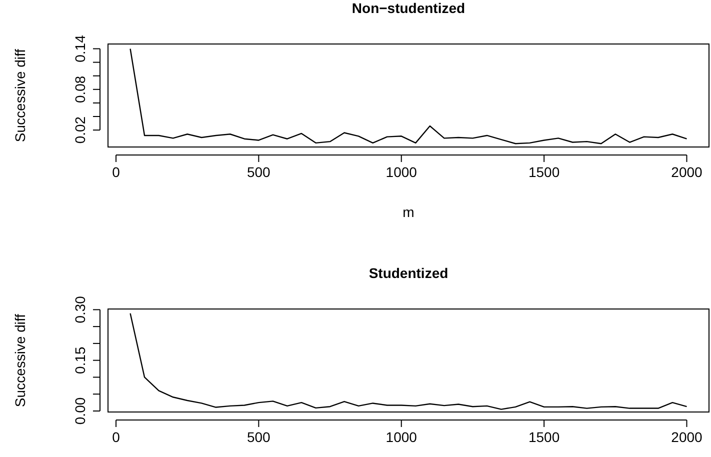 The width and height of the screenshot is (711, 457). What do you see at coordinates (80, 48) in the screenshot?
I see `y-tick-label: 0.14` at bounding box center [80, 48].